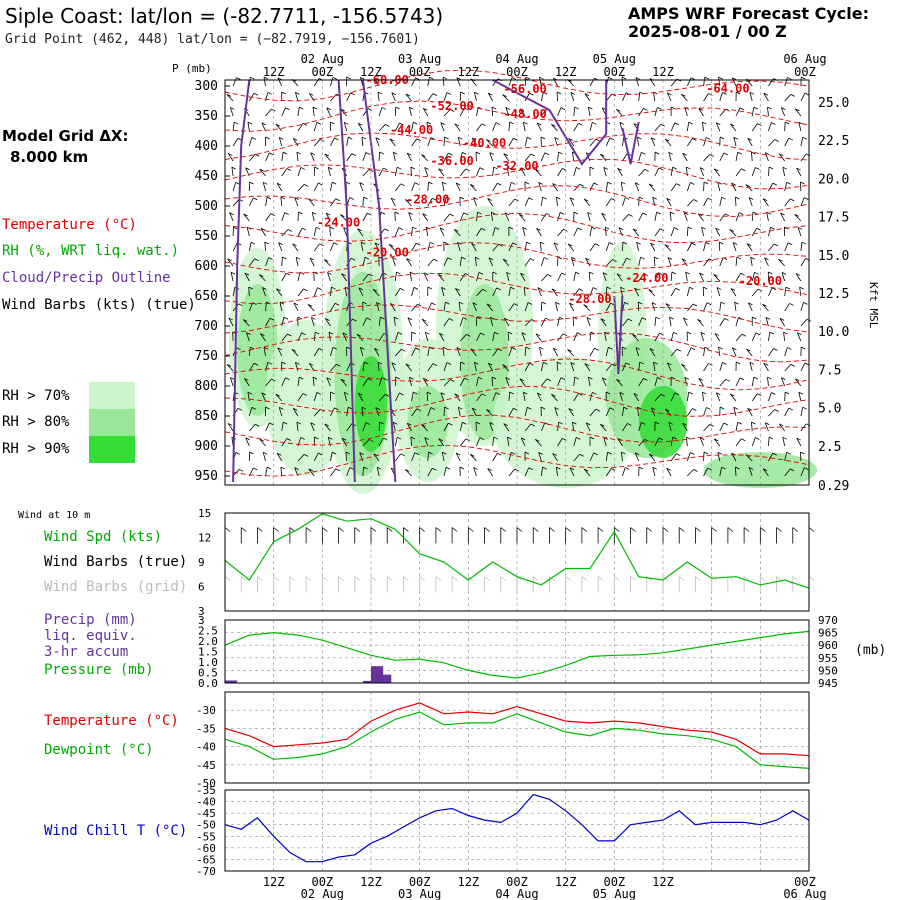  What do you see at coordinates (829, 370) in the screenshot?
I see `height-tick-label: 7.5` at bounding box center [829, 370].